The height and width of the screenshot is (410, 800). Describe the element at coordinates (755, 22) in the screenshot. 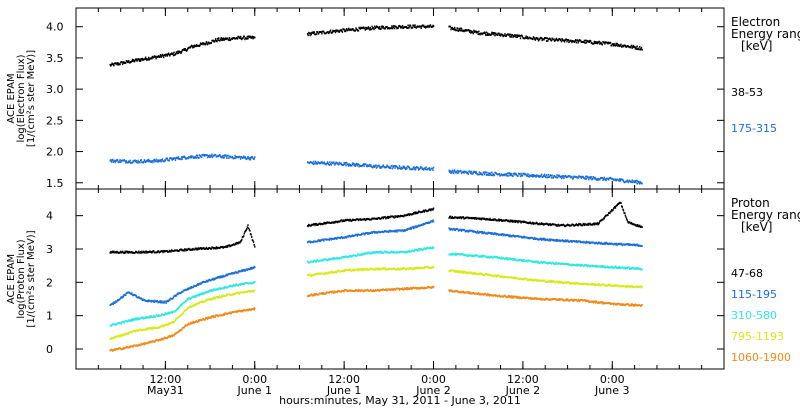

I see `legend-title: Electron` at that location.